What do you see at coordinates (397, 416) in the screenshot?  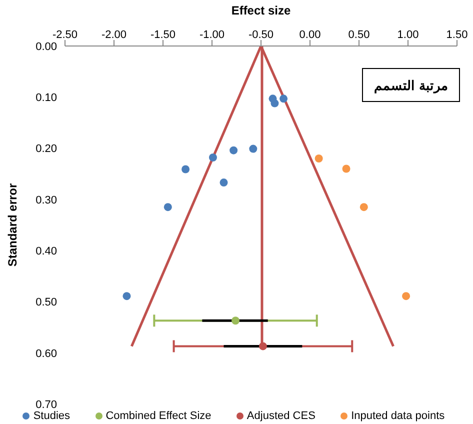 I see `legend-label: Inputed data points` at bounding box center [397, 416].